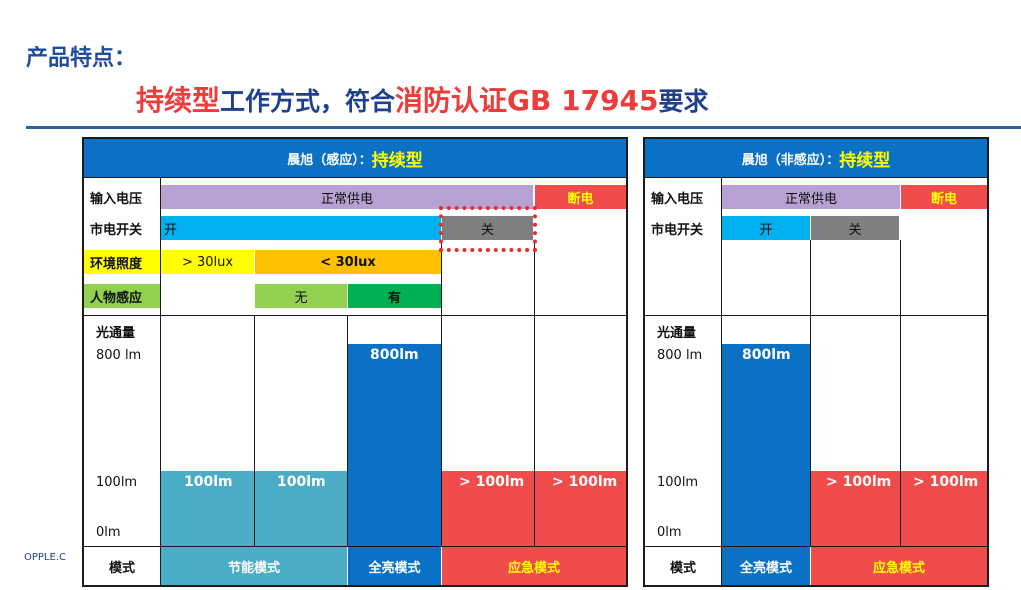  Describe the element at coordinates (944, 197) in the screenshot. I see `right-input-voltage-power-off: 断电` at that location.